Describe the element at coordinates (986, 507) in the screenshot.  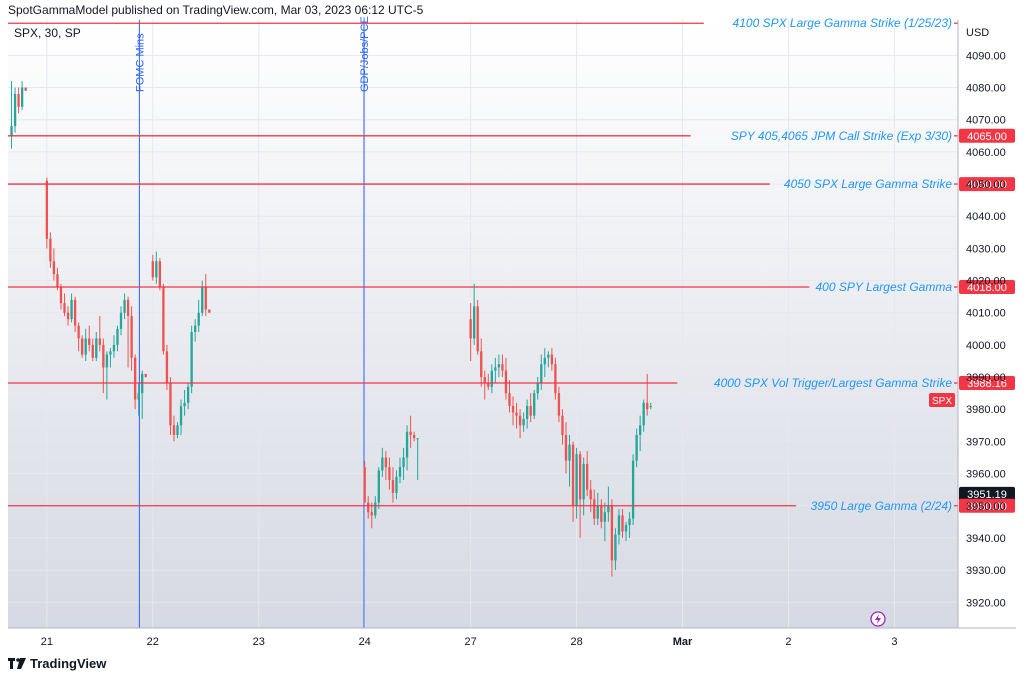
I see `y-tick-label: 3950.00` at that location.